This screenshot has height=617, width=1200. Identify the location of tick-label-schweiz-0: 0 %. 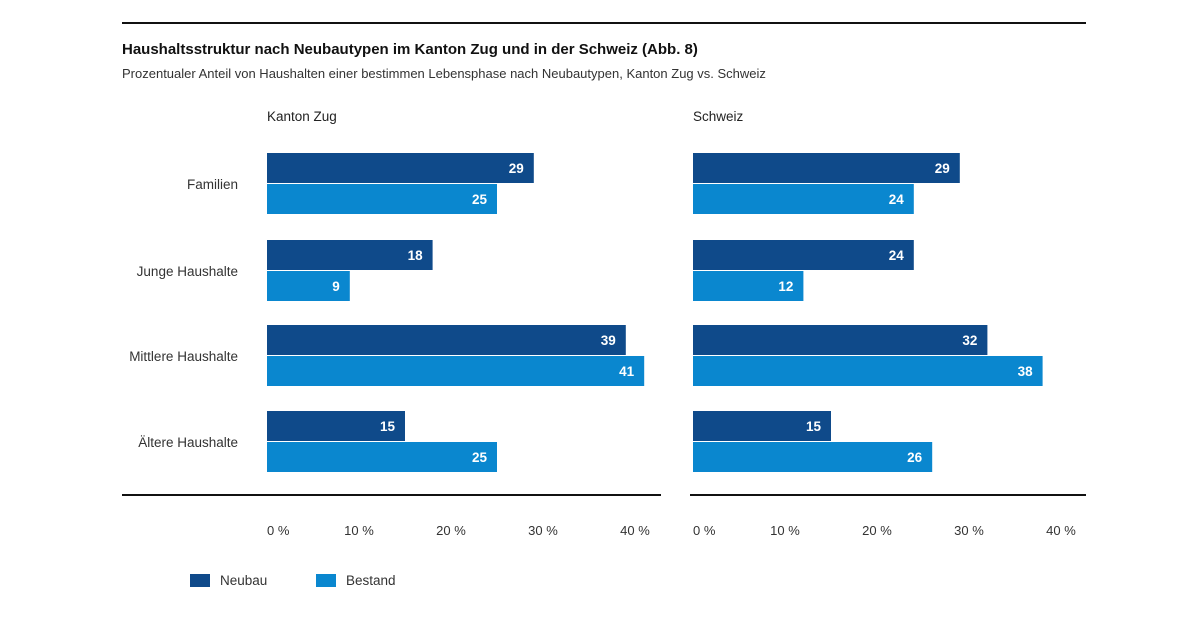
(704, 530).